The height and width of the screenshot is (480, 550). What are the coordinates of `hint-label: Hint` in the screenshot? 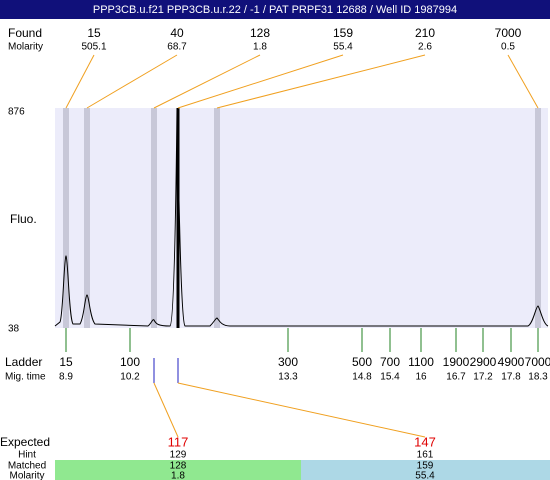 It's located at (27, 455).